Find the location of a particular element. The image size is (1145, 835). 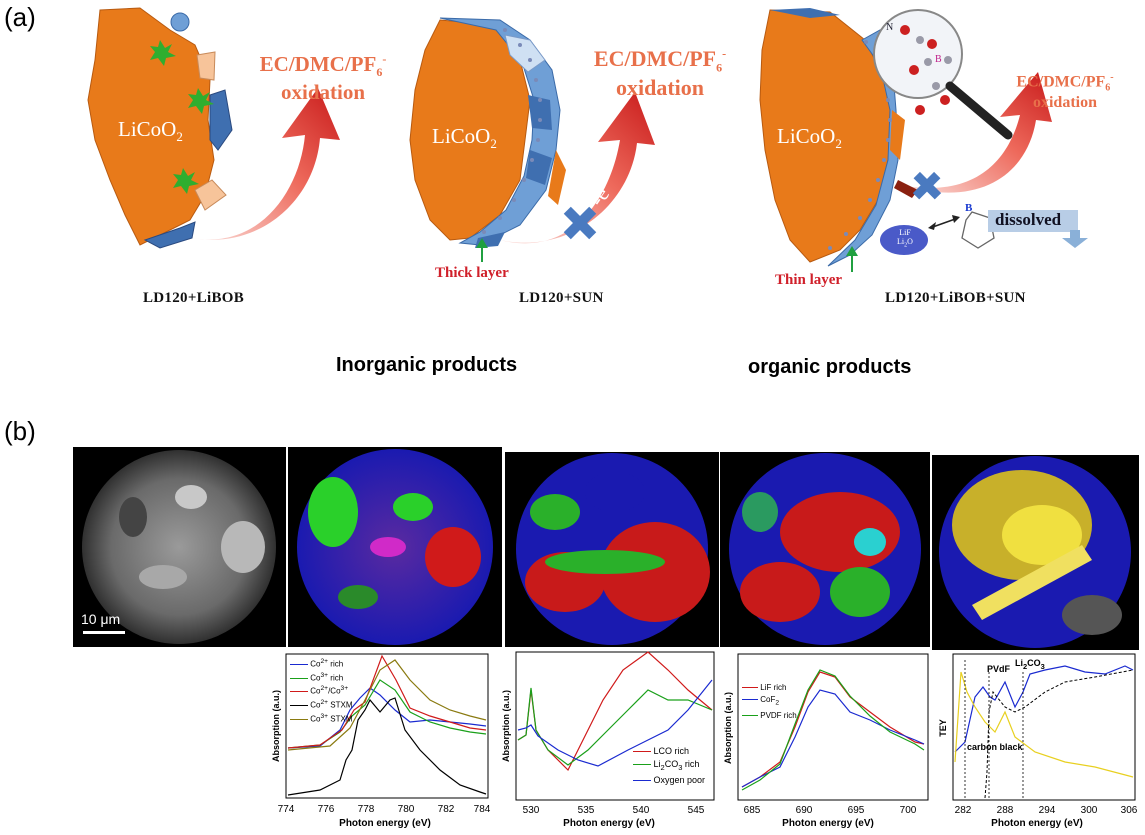

spectrum-2-legend: LCO rich Li2CO3 rich Oxygen poor is located at coordinates (669, 766).